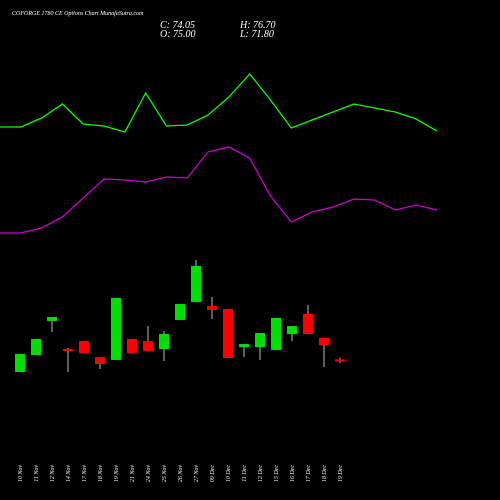  Describe the element at coordinates (245, 473) in the screenshot. I see `x-tick-label: 11 Dec` at that location.